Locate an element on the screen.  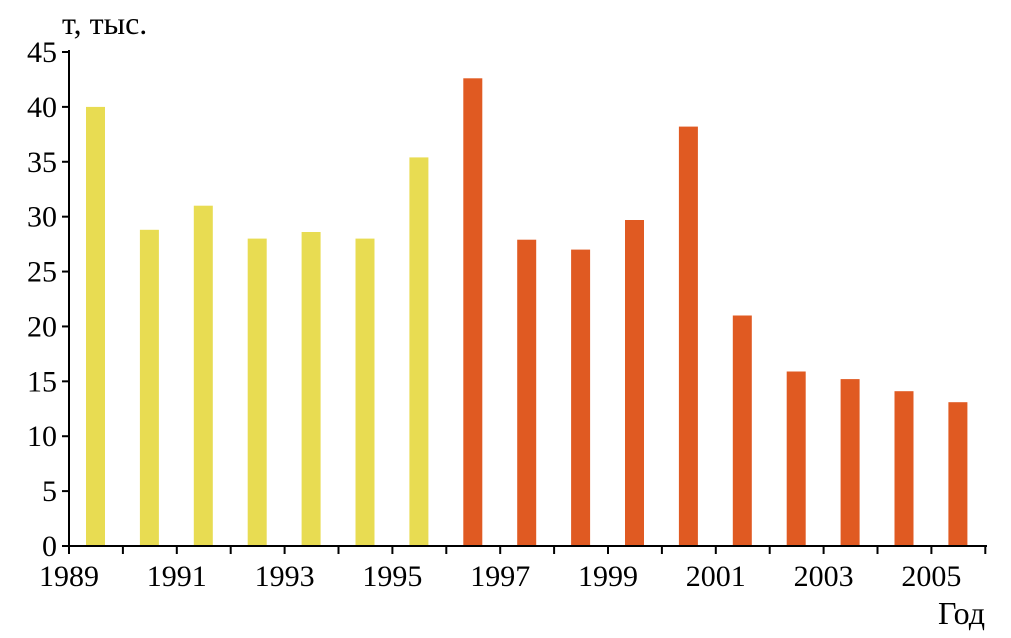
x-tick-label-1997: 1997 is located at coordinates (500, 576).